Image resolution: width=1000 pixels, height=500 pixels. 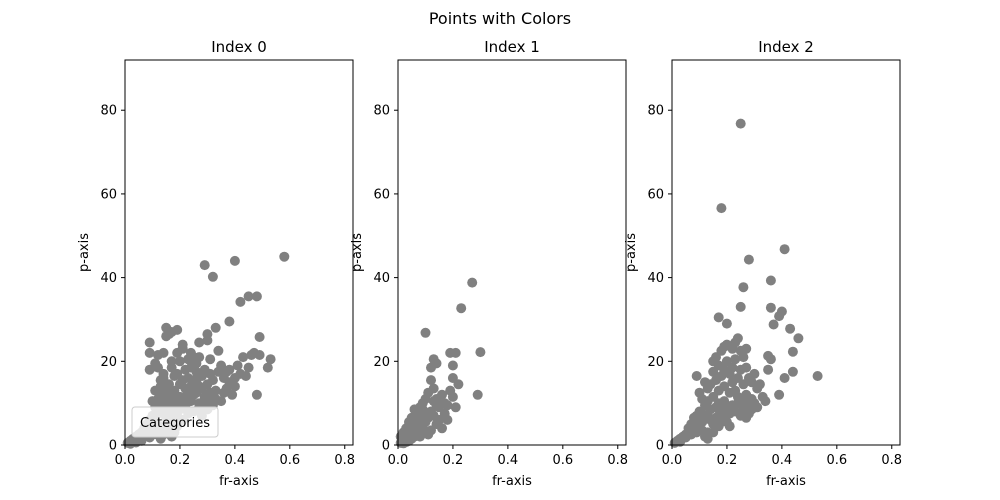 I want to click on scatter-points, so click(x=440, y=363).